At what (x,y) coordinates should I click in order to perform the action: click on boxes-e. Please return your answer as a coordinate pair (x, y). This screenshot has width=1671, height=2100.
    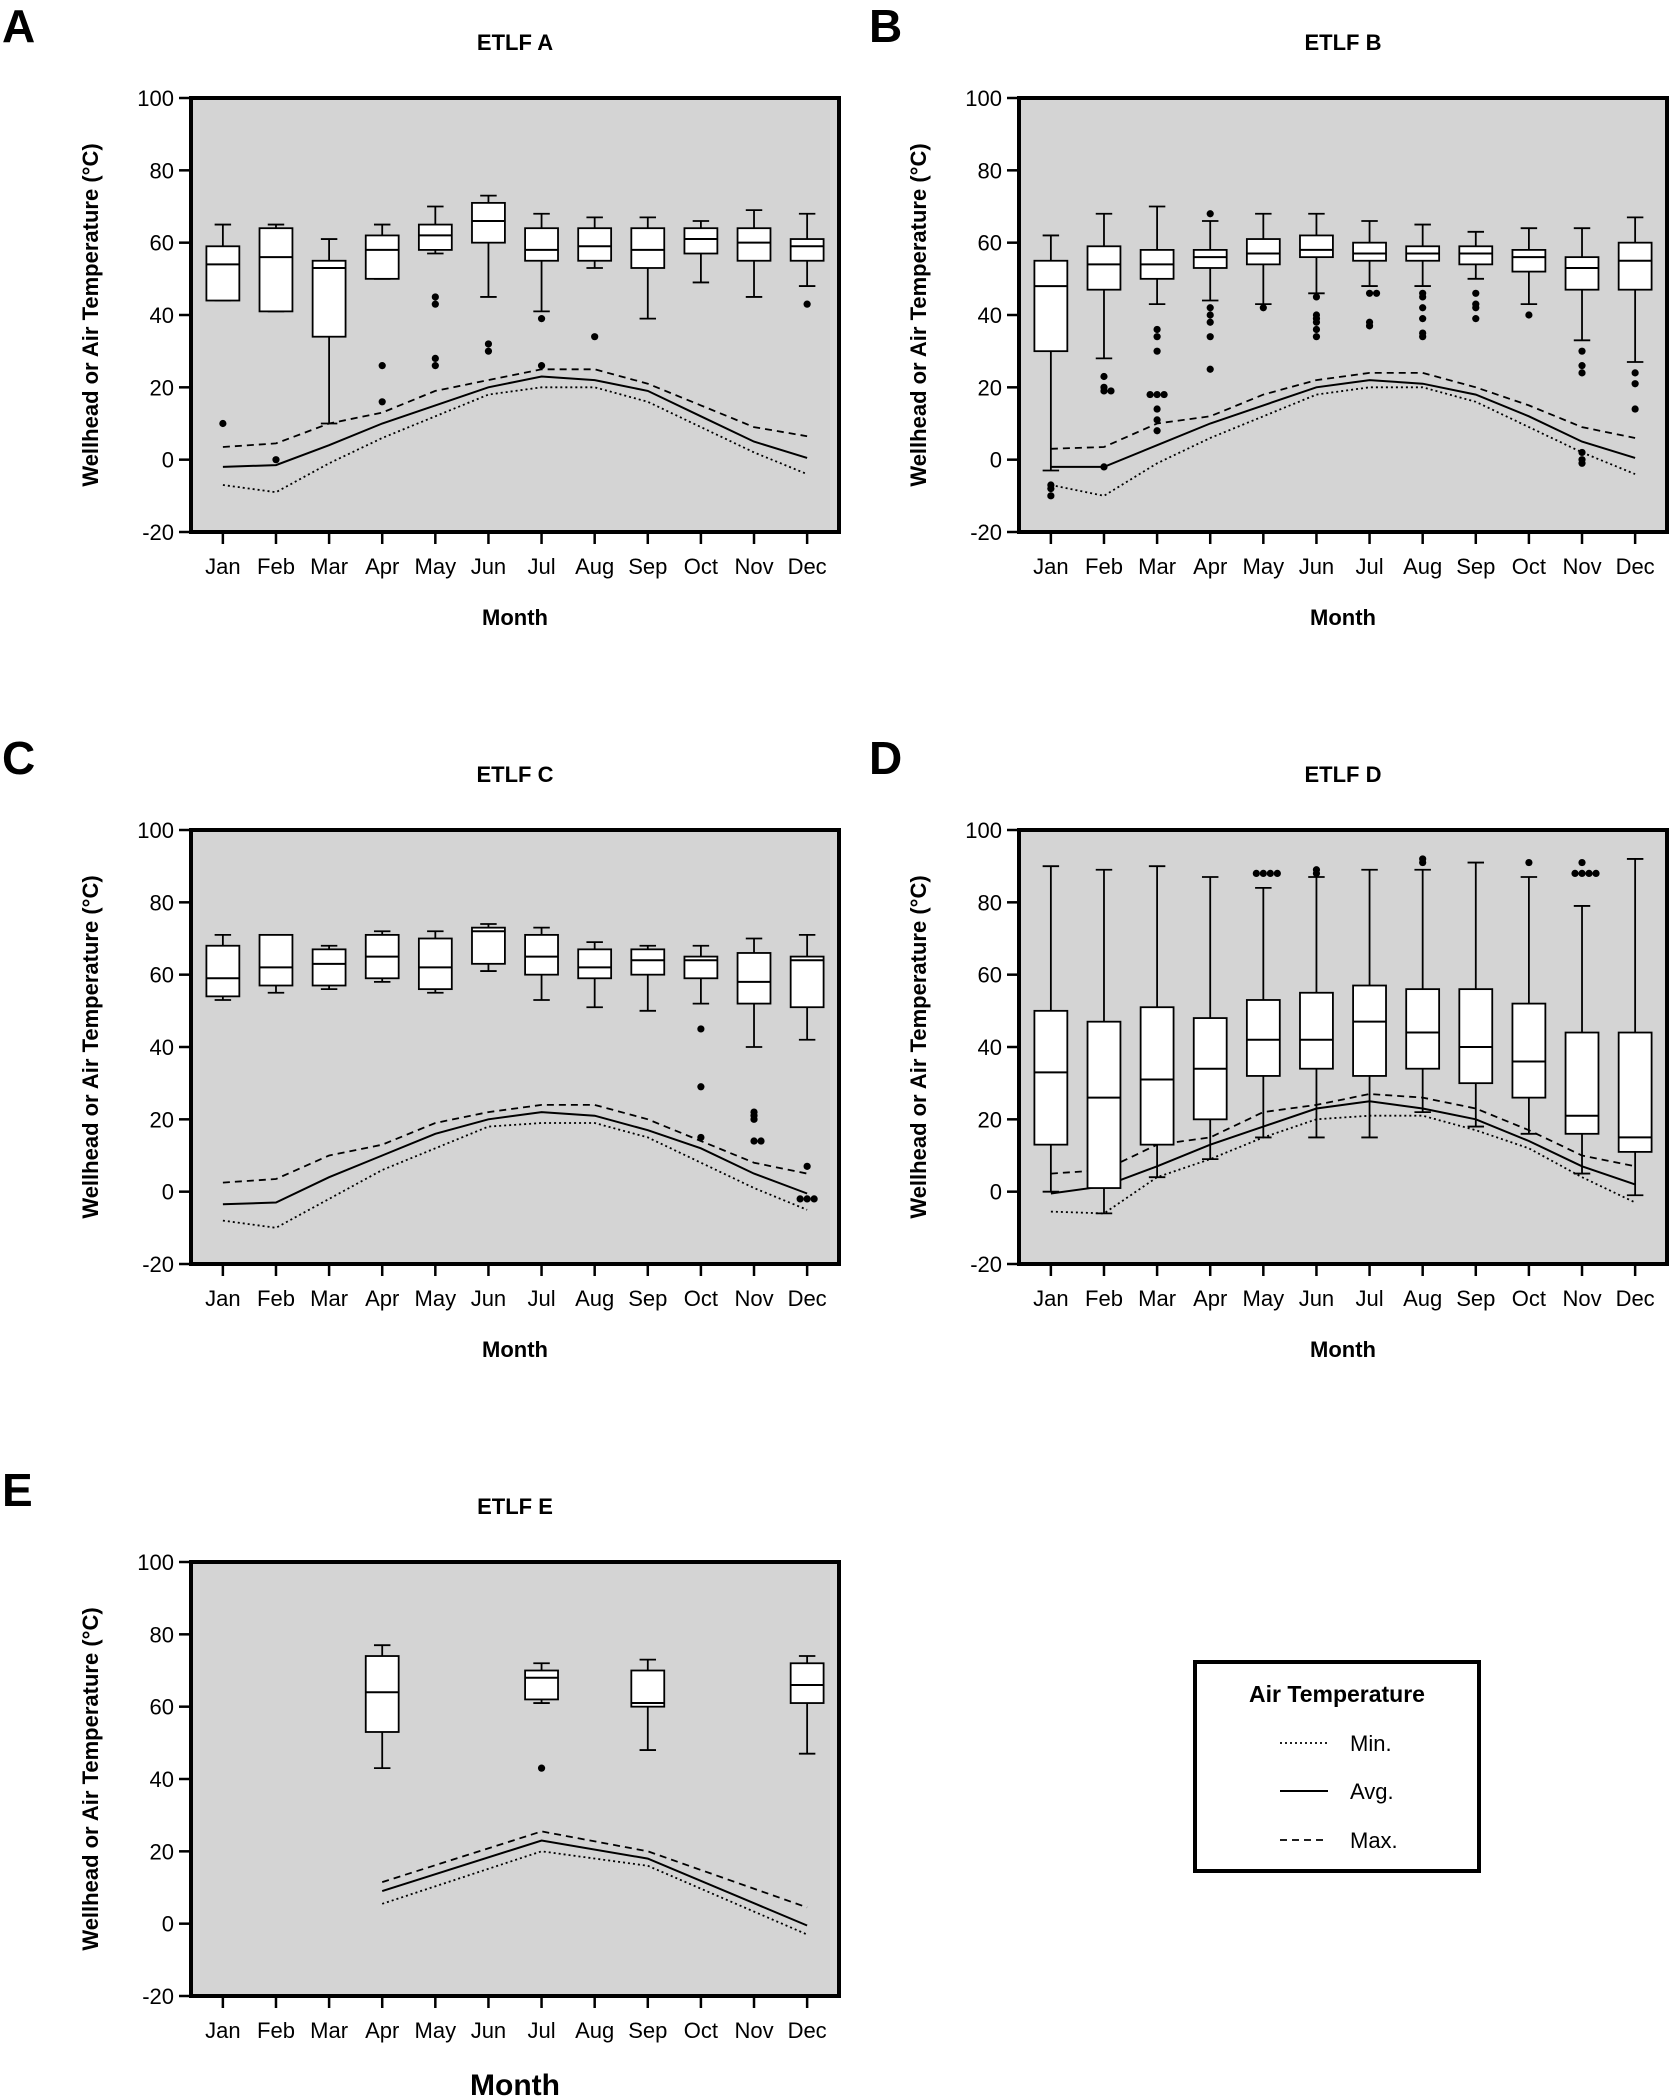
    Looking at the image, I should click on (594, 1708).